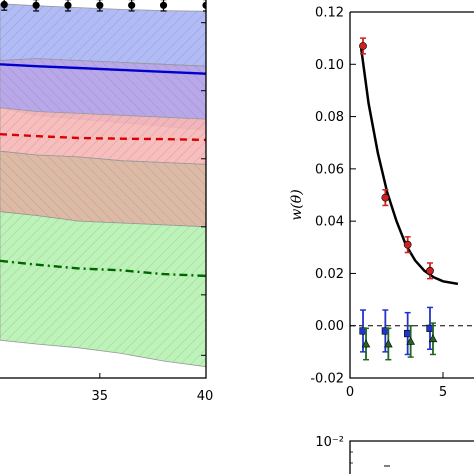  What do you see at coordinates (329, 442) in the screenshot?
I see `y-tick-label: 10⁻²` at bounding box center [329, 442].